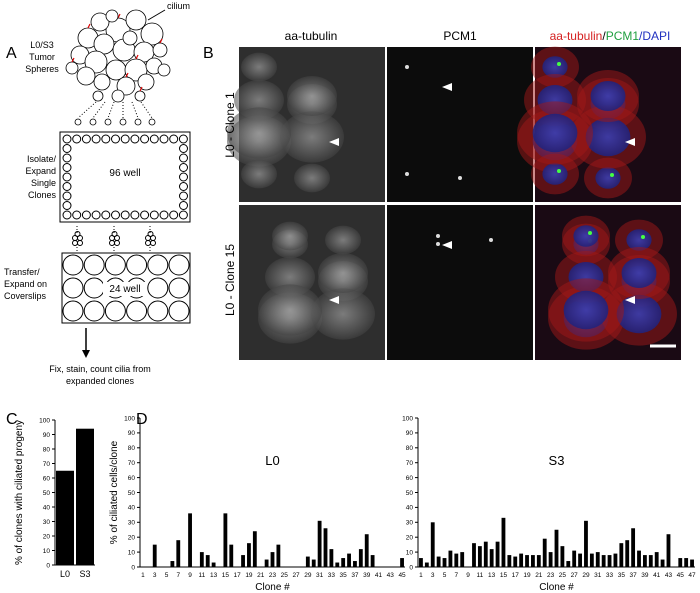 Image resolution: width=700 pixels, height=593 pixels. Describe the element at coordinates (445, 575) in the screenshot. I see `x-tick-label: 5` at that location.